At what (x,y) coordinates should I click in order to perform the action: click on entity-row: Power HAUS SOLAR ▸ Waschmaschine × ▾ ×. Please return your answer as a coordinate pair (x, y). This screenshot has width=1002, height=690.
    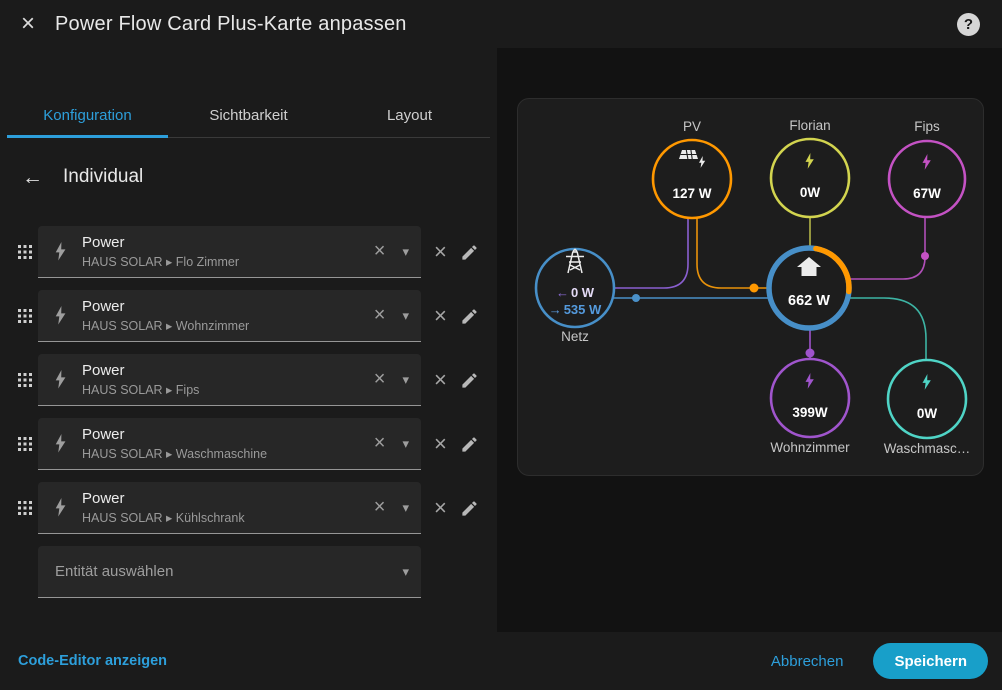
    Looking at the image, I should click on (248, 444).